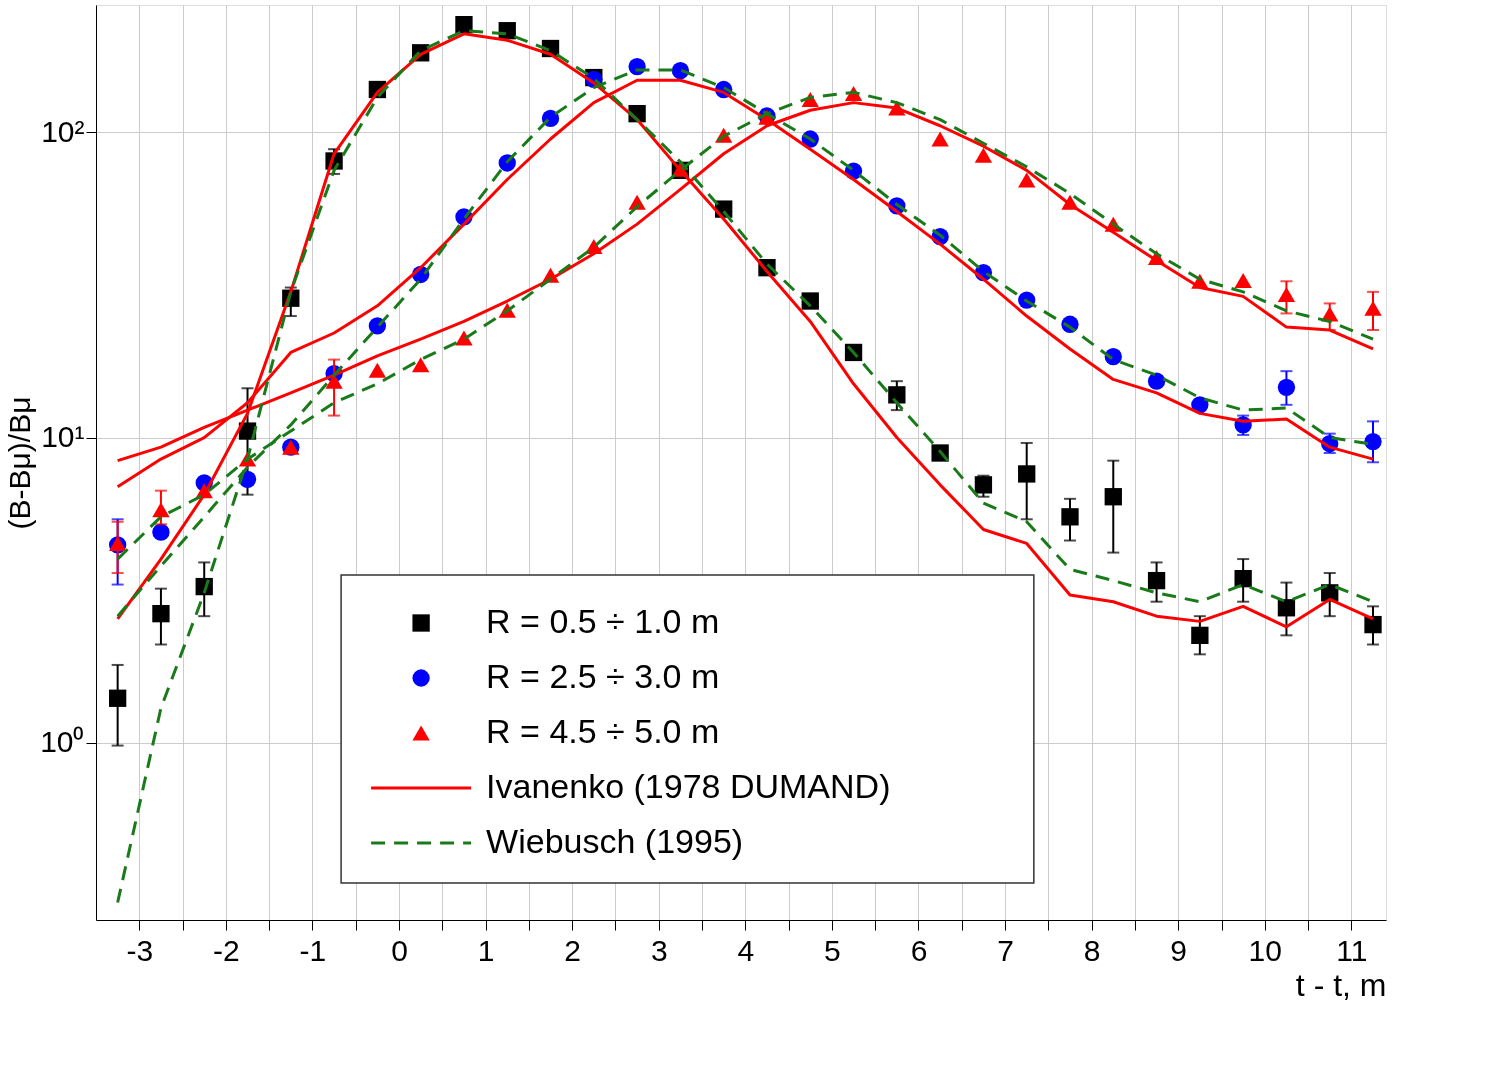 The image size is (1509, 1070). I want to click on legend-label: Ivanenko (1978 DUMAND), so click(688, 786).